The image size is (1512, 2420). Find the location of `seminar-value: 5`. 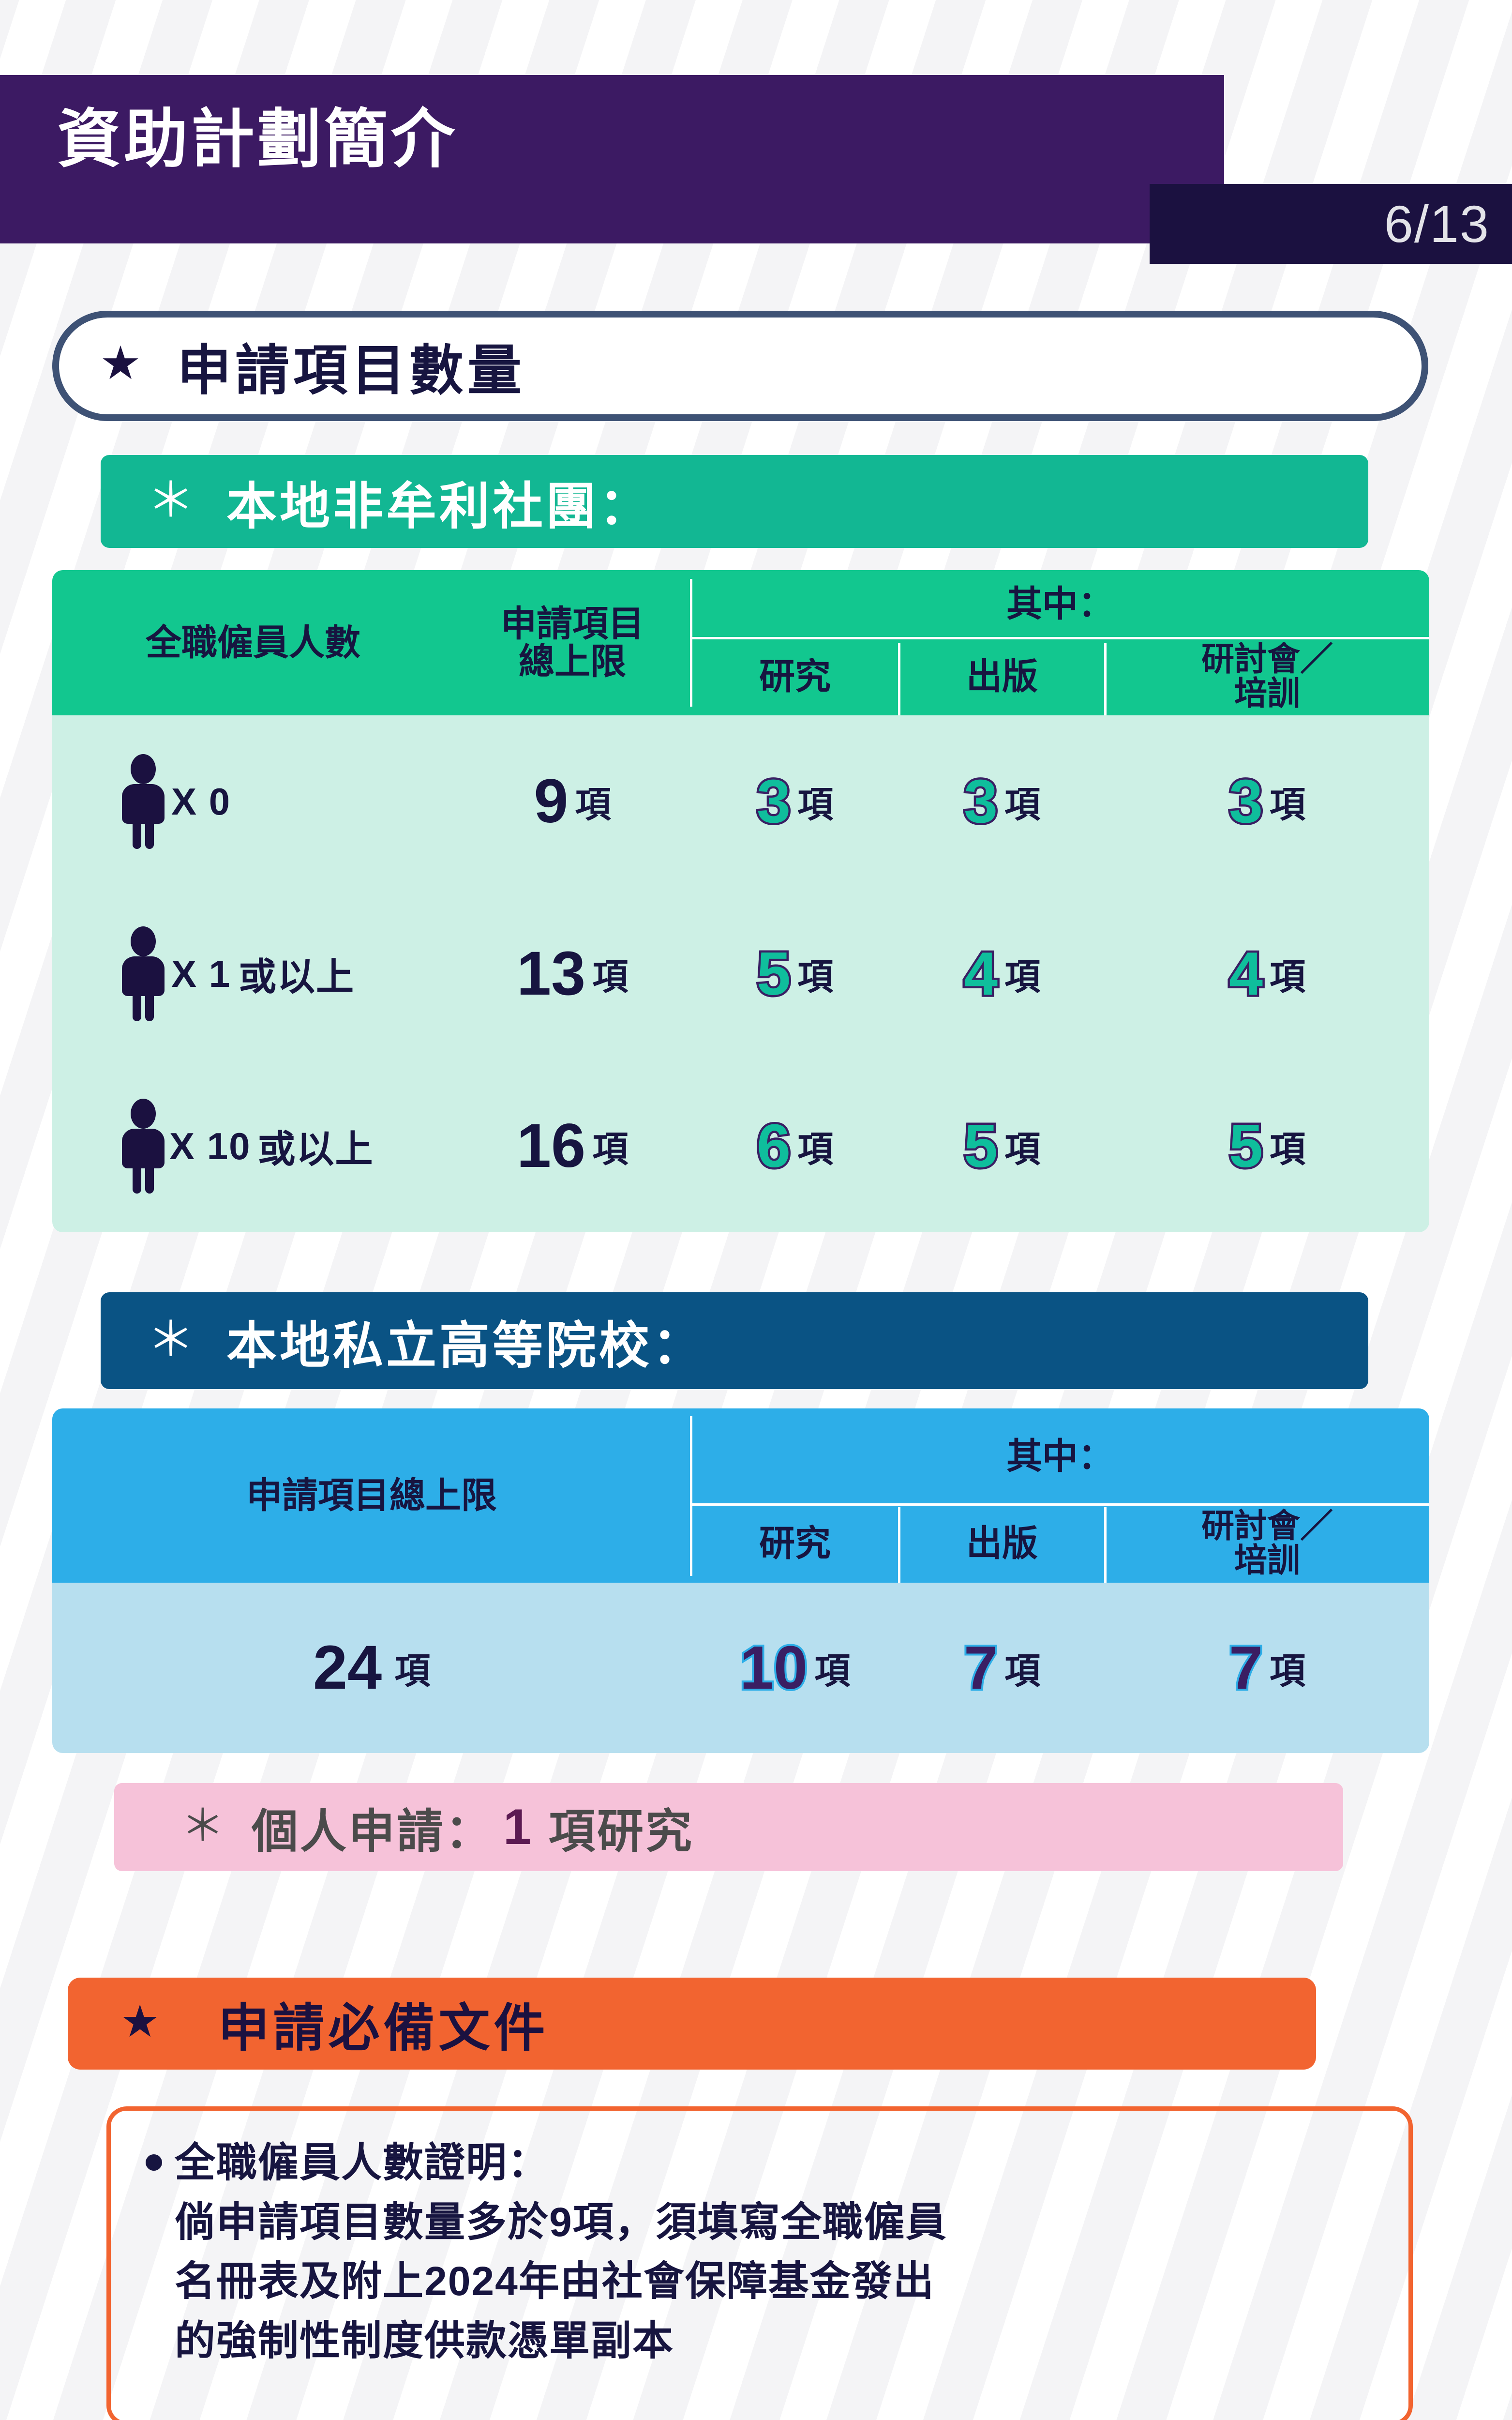

seminar-value: 5 is located at coordinates (1246, 1146).